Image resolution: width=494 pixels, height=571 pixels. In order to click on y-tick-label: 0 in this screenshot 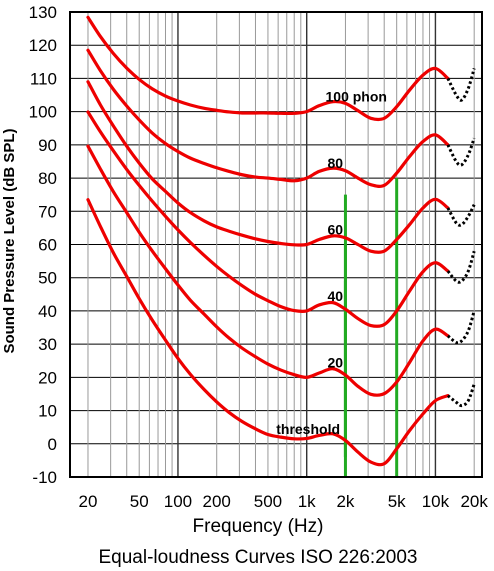, I will do `click(52, 444)`.